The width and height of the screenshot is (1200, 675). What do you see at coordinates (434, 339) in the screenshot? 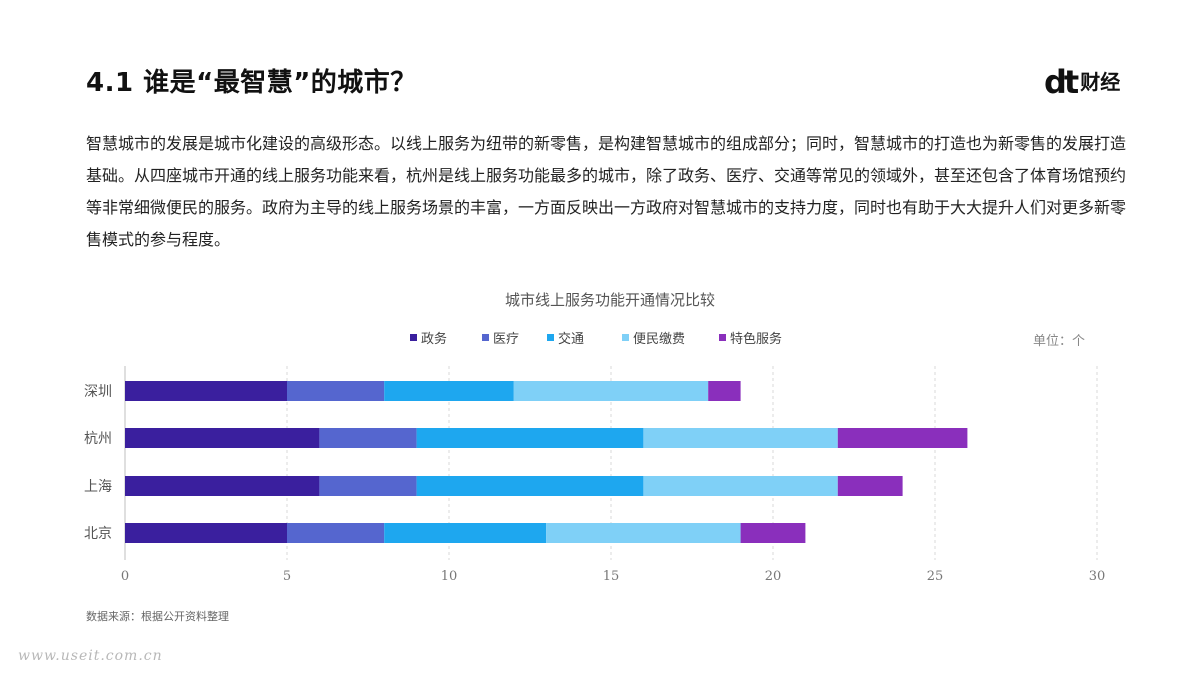
I see `legend-label: 政务` at bounding box center [434, 339].